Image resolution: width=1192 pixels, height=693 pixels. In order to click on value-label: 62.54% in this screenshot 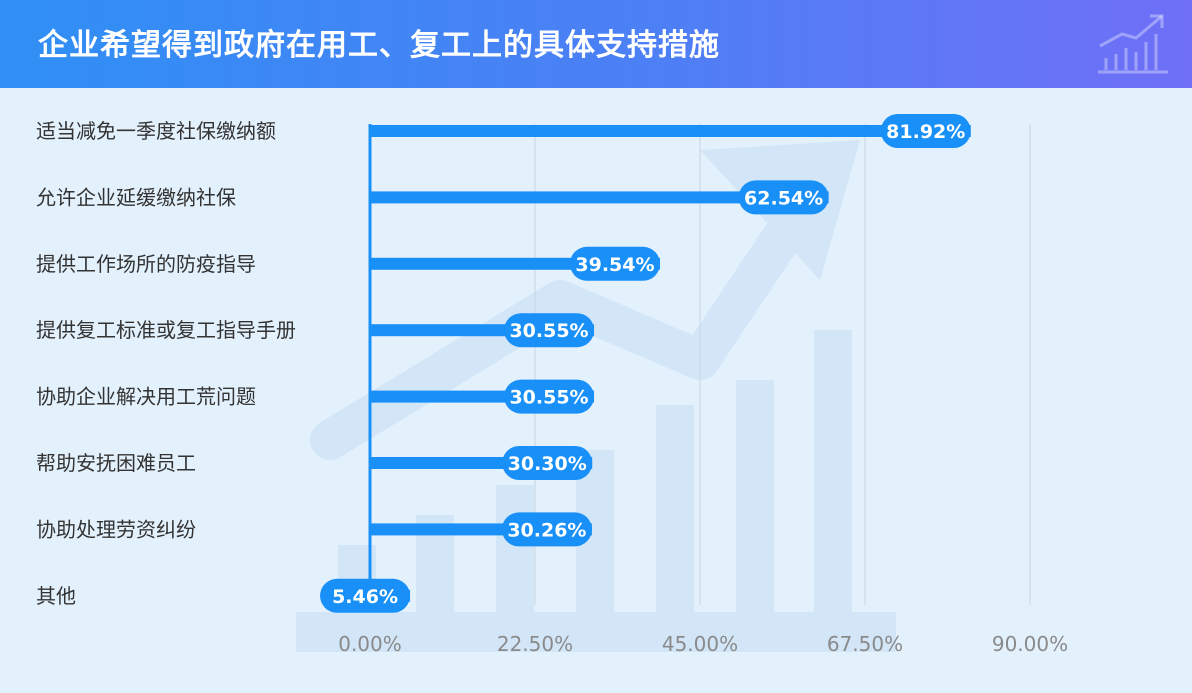, I will do `click(783, 198)`.